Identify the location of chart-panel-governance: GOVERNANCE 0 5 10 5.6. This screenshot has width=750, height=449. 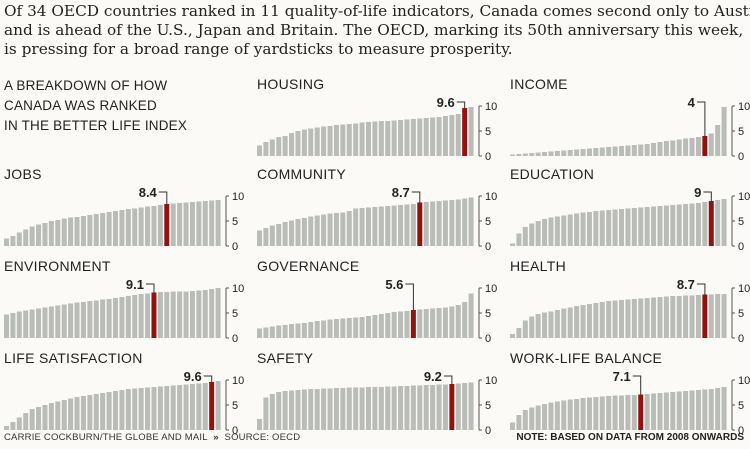
(379, 302).